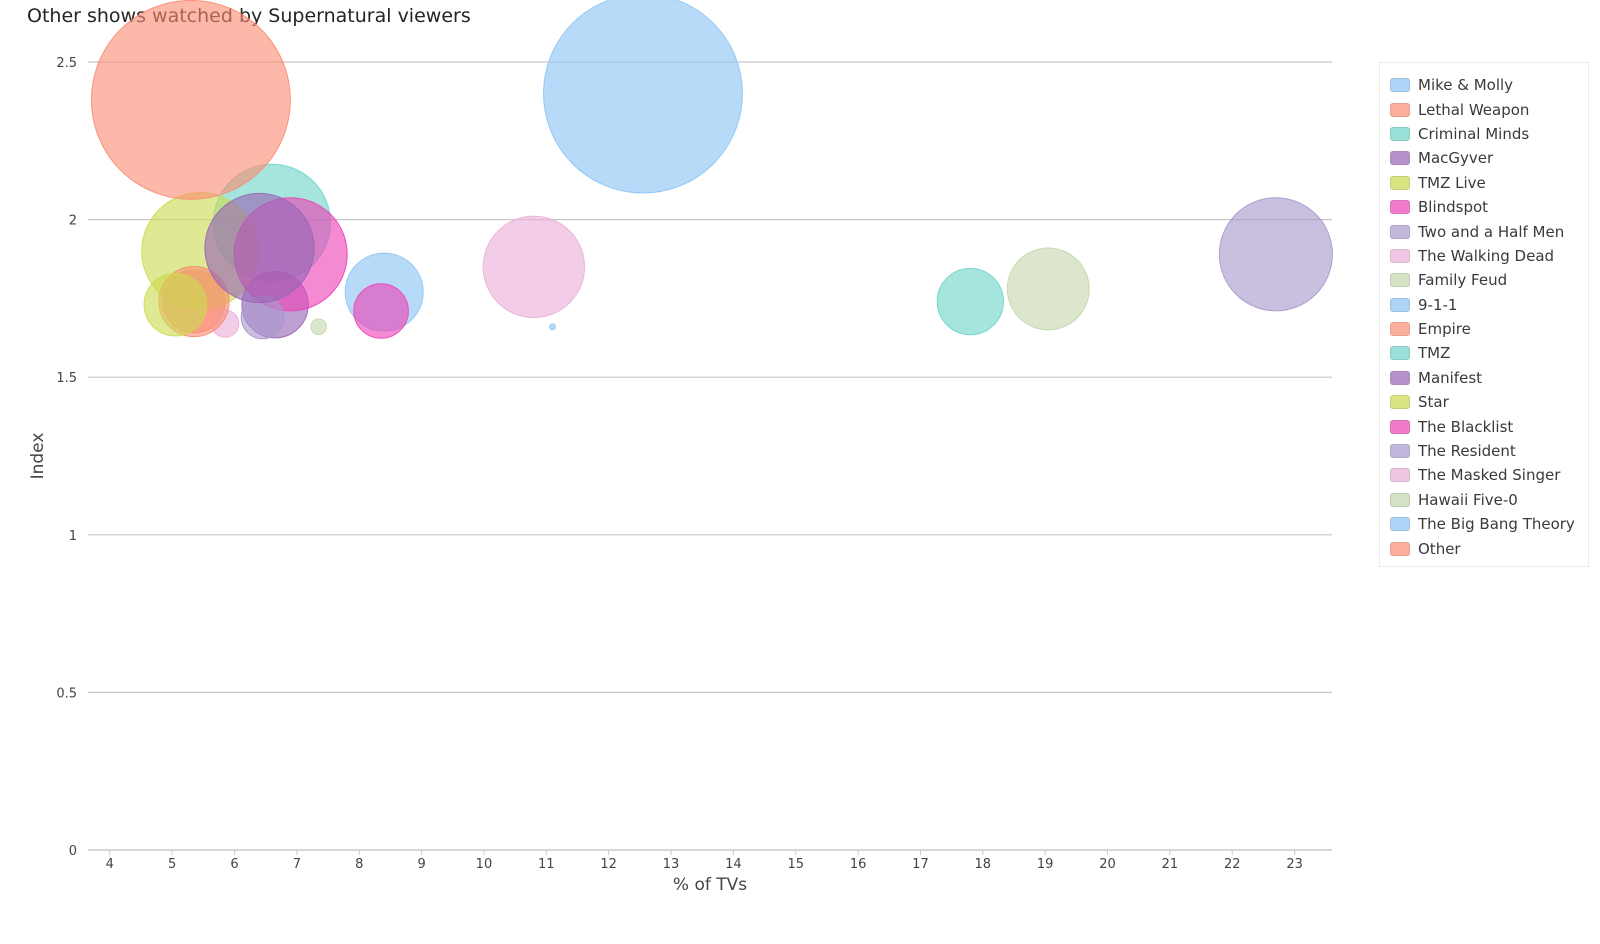 The width and height of the screenshot is (1600, 944). Describe the element at coordinates (1045, 864) in the screenshot. I see `x-tick-label: 19` at that location.